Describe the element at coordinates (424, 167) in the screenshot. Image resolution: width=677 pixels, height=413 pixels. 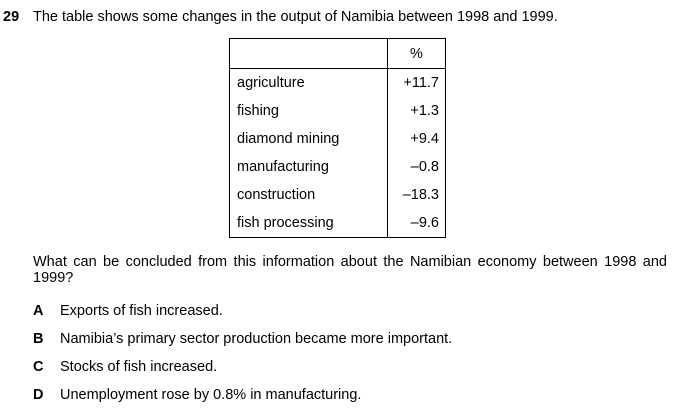
I see `change-cell: –0.8` at that location.